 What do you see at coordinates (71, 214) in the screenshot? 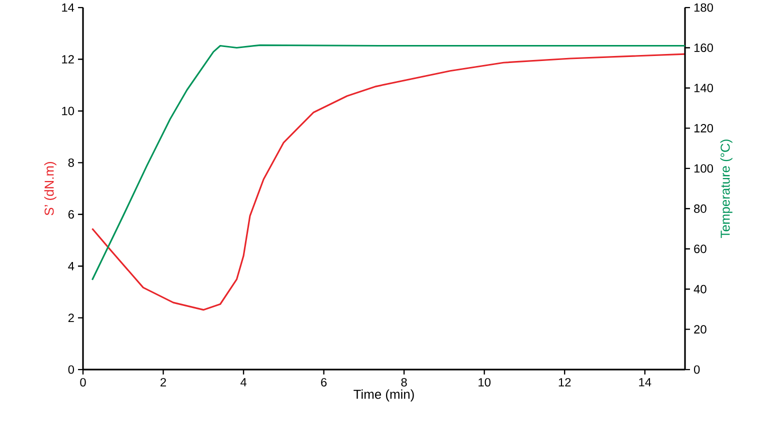
I see `y-tick-label: 6` at bounding box center [71, 214].